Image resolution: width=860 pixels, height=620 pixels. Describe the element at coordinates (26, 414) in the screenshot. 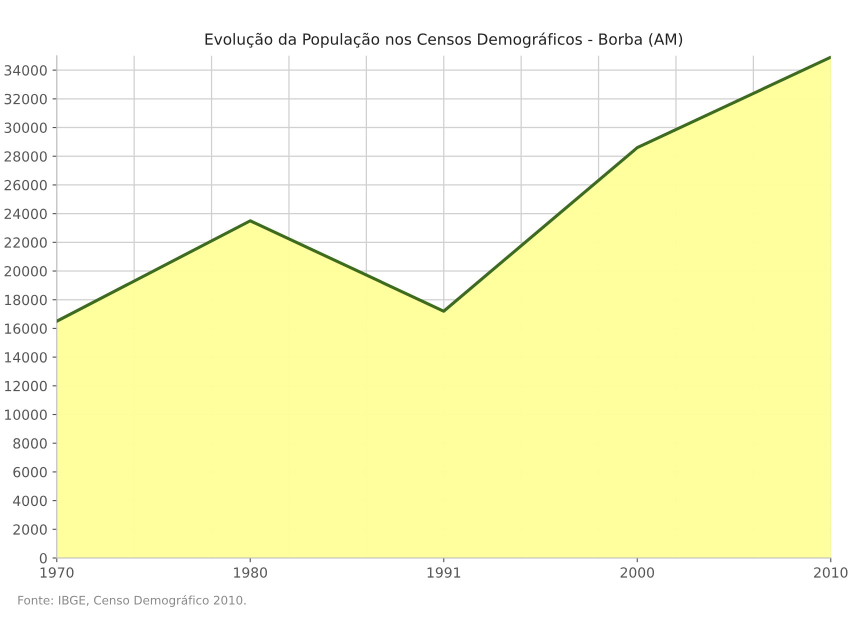

I see `y-tick-label: 10000` at that location.